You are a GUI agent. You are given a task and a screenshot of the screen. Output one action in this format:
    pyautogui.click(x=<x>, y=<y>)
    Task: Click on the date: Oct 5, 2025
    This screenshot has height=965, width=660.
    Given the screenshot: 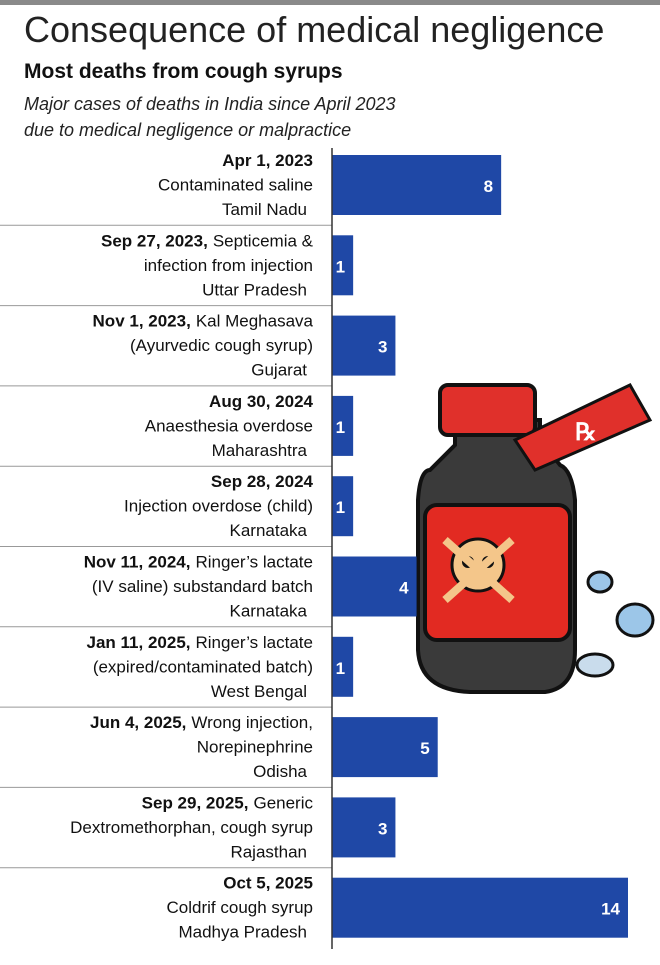 What is the action you would take?
    pyautogui.click(x=268, y=883)
    